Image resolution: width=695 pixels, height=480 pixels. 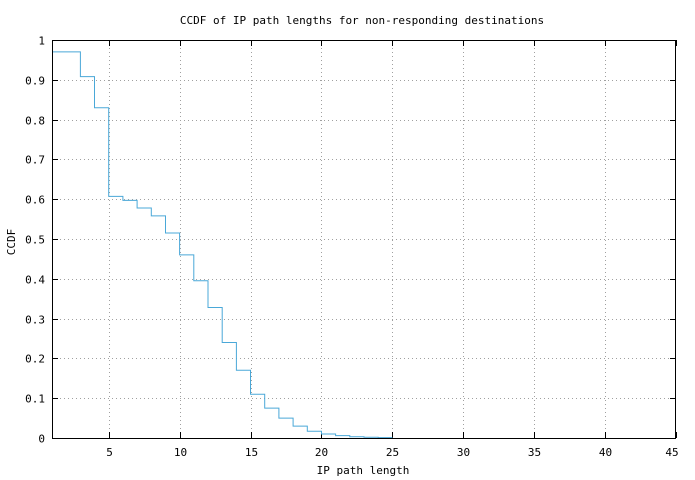 What do you see at coordinates (605, 452) in the screenshot?
I see `x-tick-label: 40` at bounding box center [605, 452].